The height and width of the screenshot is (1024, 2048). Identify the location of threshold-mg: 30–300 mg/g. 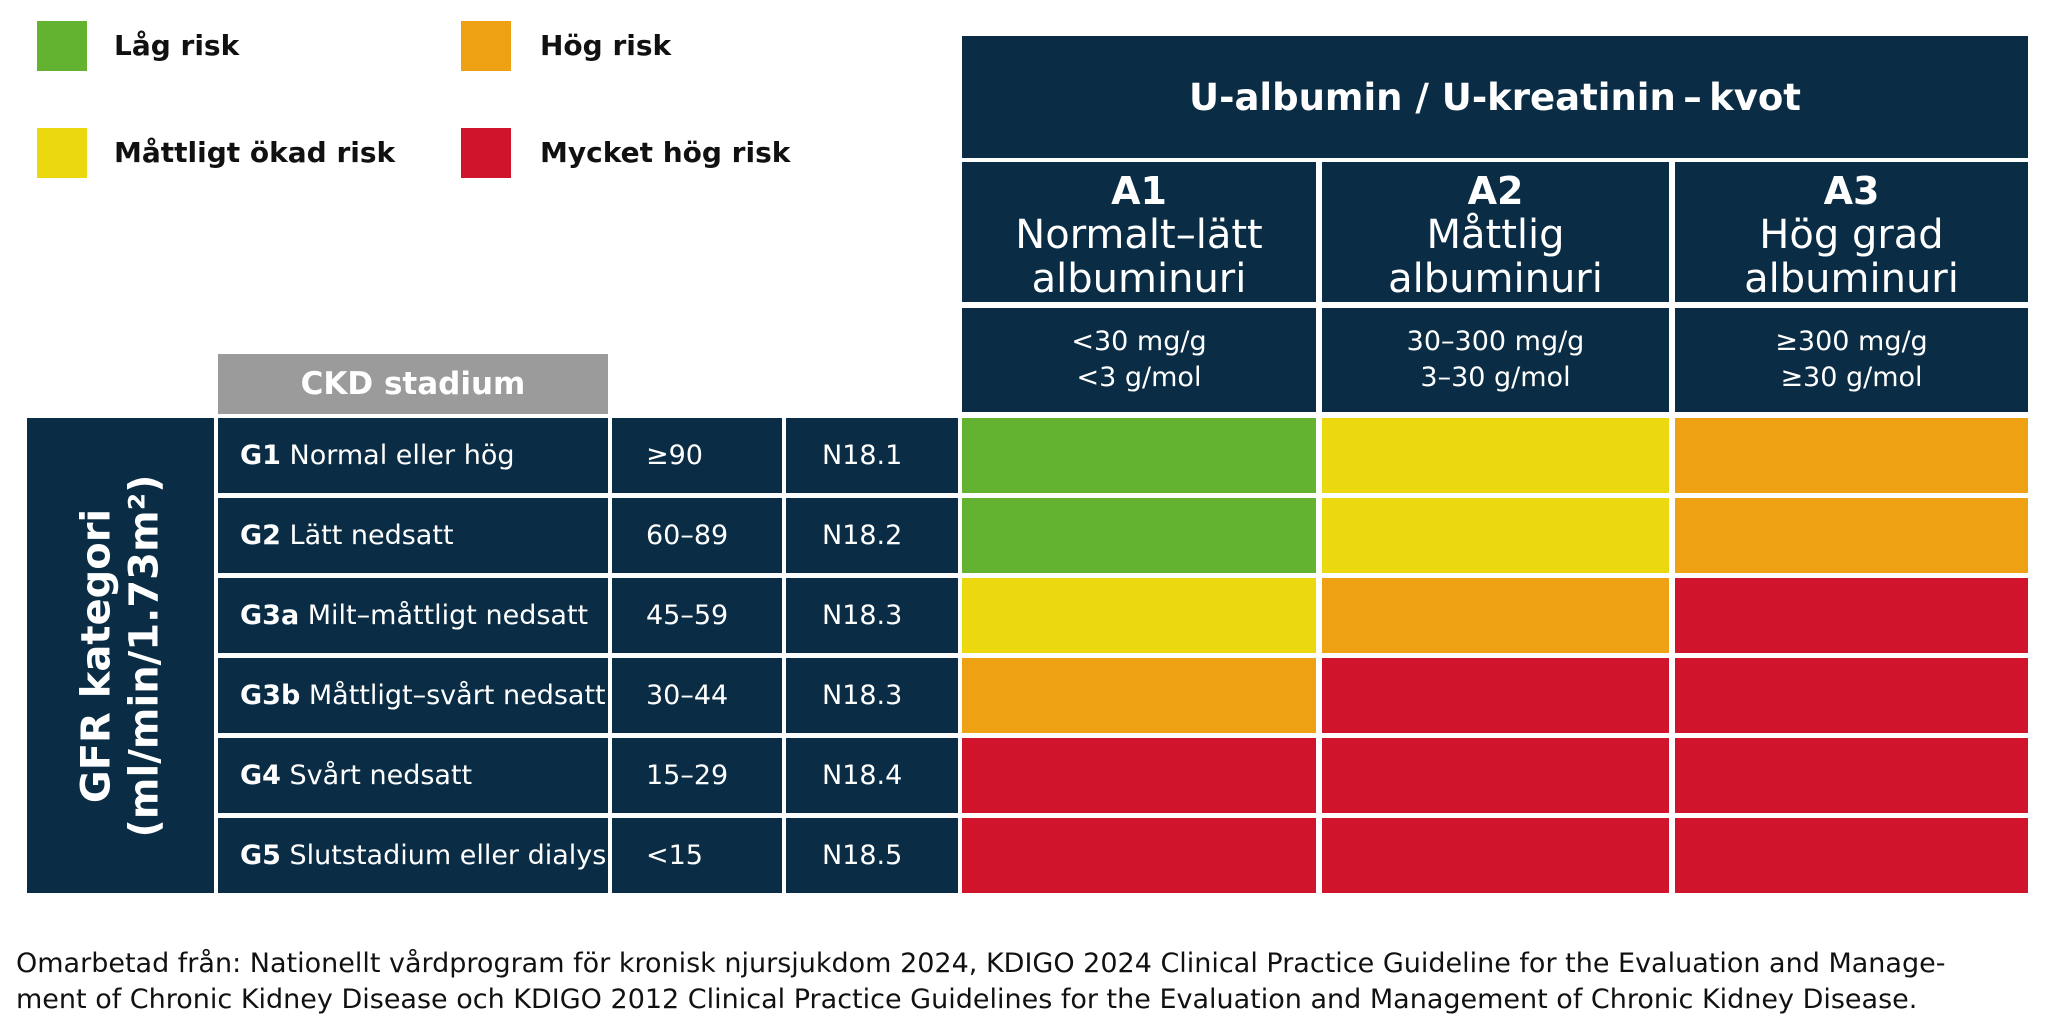
(1495, 341).